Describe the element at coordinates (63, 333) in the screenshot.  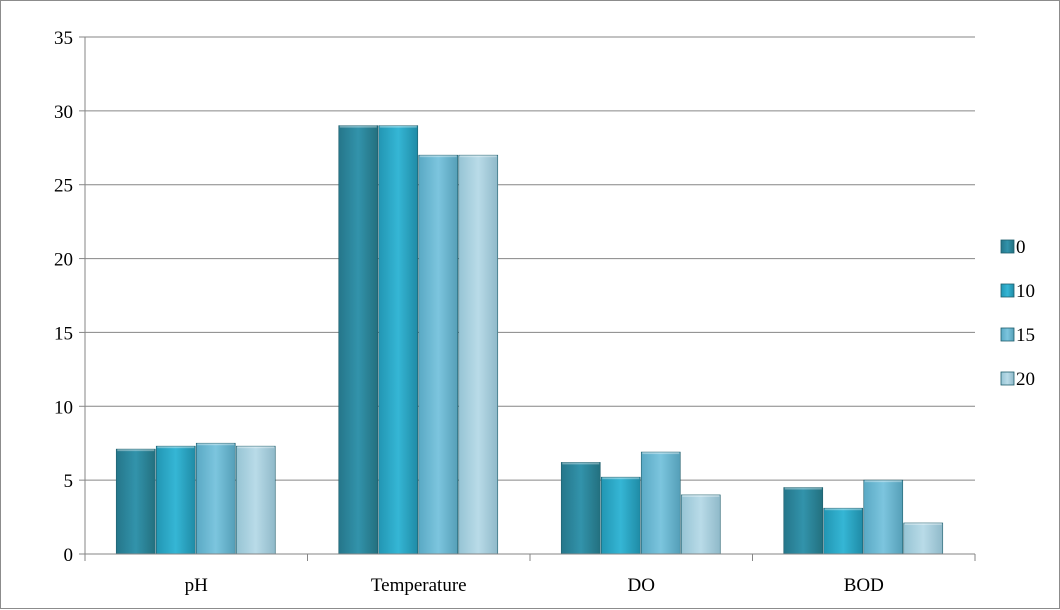
I see `y-tick-label: 15` at that location.